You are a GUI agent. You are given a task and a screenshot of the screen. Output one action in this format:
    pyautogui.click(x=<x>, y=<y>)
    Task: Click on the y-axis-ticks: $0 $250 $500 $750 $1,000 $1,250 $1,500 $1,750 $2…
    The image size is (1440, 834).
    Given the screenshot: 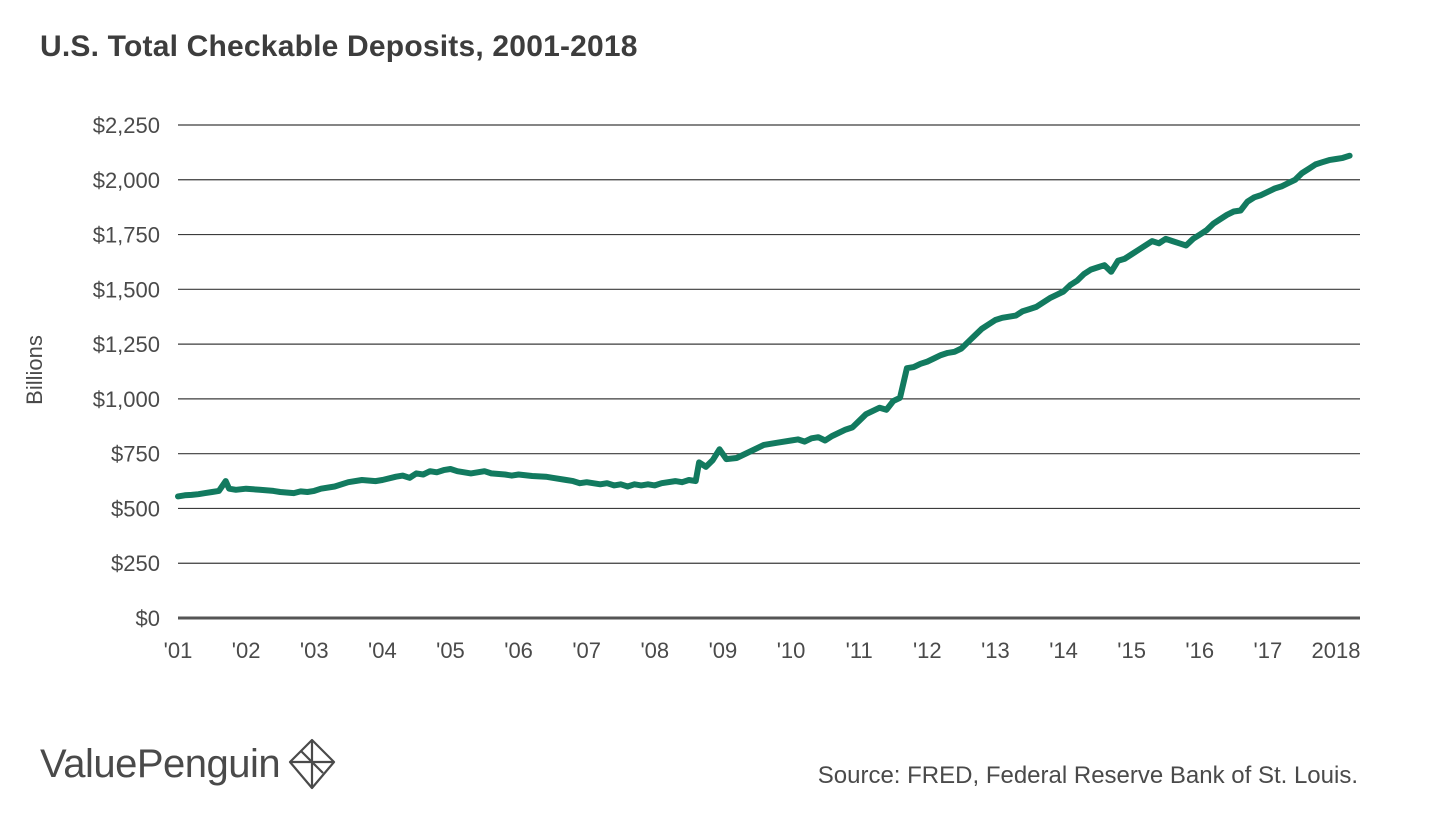 What is the action you would take?
    pyautogui.click(x=126, y=372)
    